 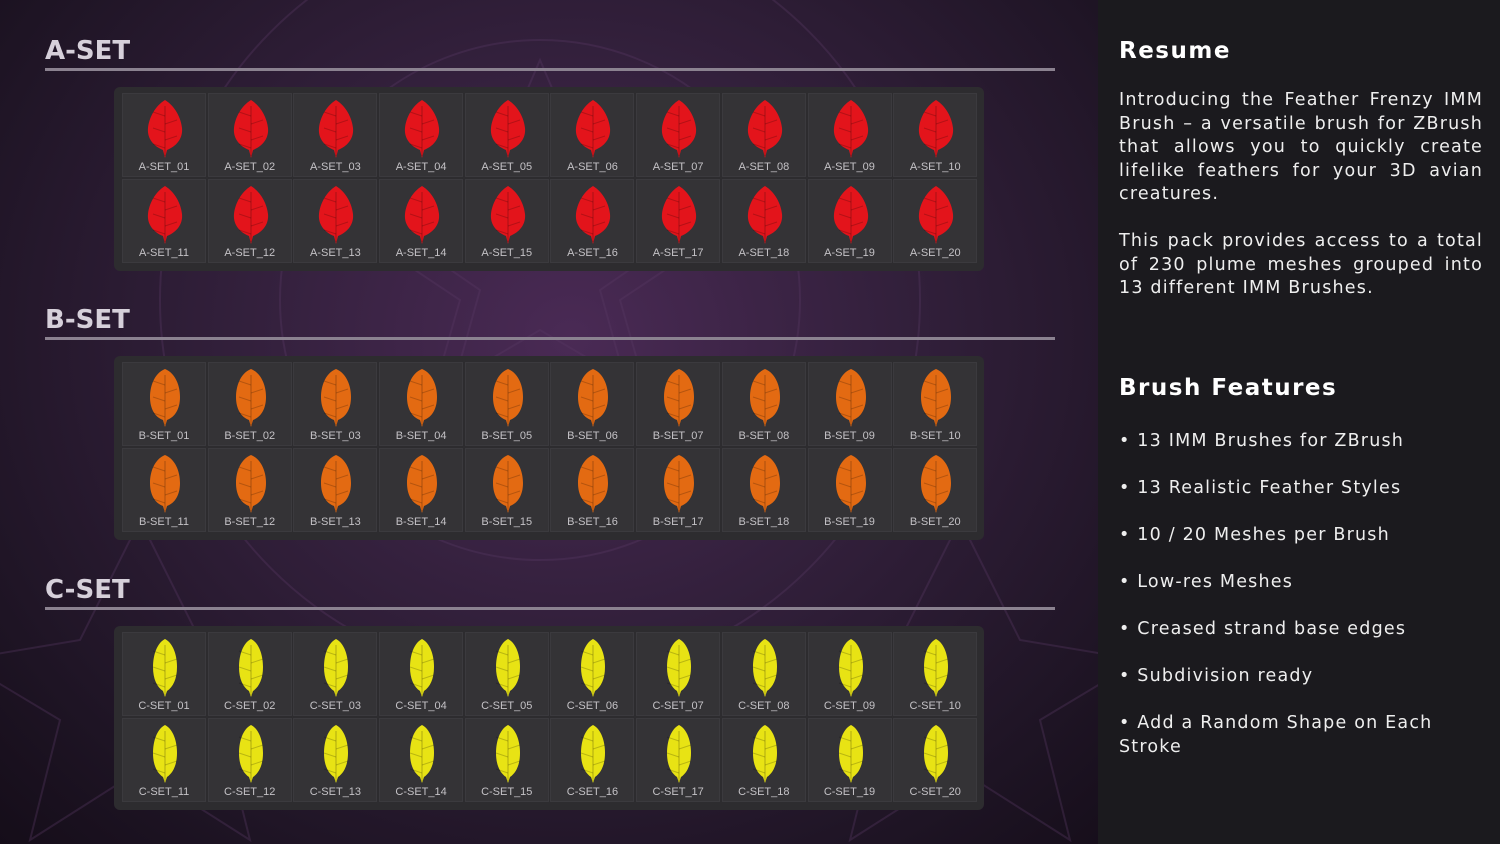 I want to click on brush-thumbnail: A-SET_17, so click(x=678, y=221).